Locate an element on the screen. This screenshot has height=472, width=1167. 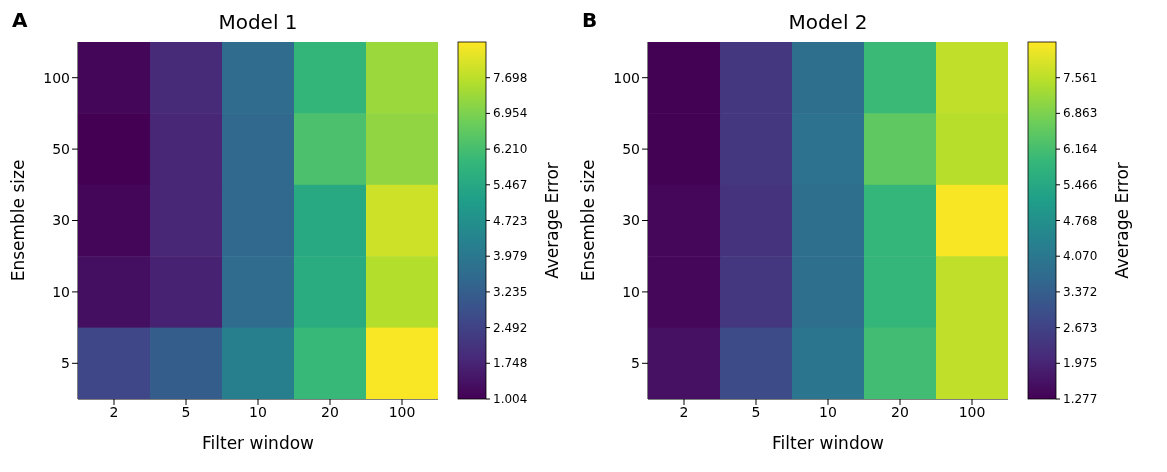
color-bar-label: 5.466 is located at coordinates (1080, 184).